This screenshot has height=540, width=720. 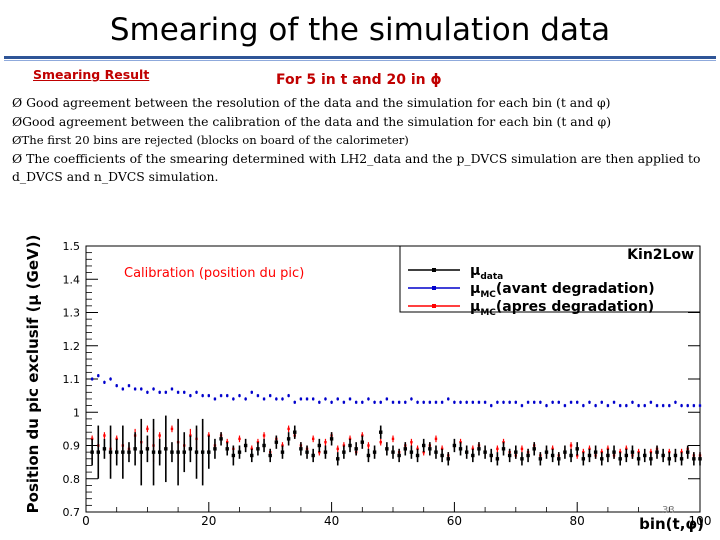 What do you see at coordinates (577, 521) in the screenshot?
I see `x-tick-label: 80` at bounding box center [577, 521].